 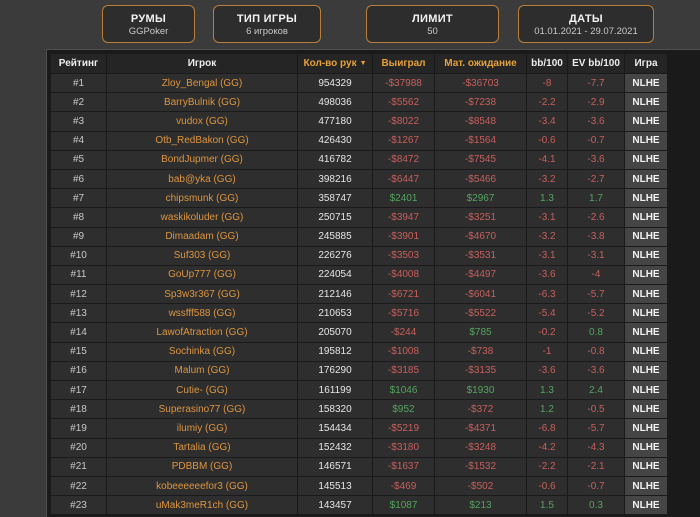 What do you see at coordinates (335, 428) in the screenshot?
I see `cell-hands: 154434` at bounding box center [335, 428].